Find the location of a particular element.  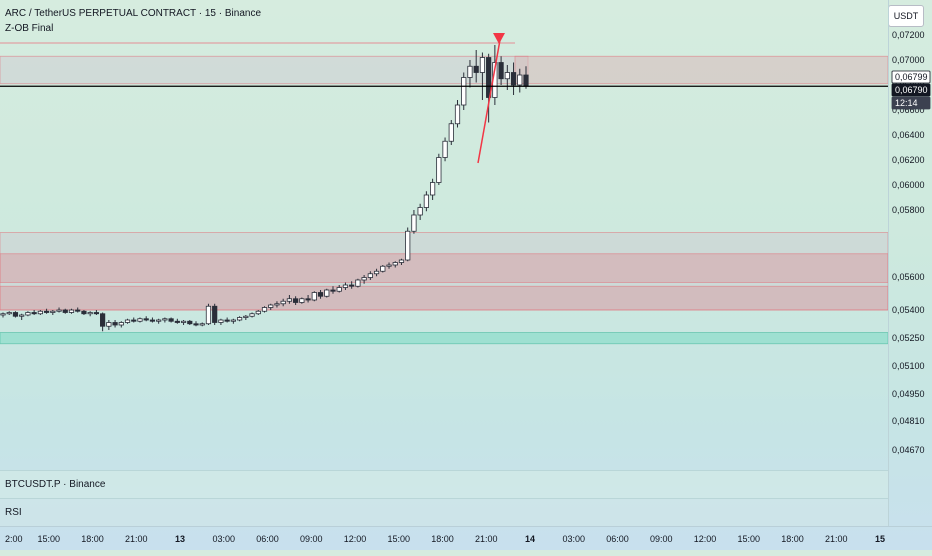

current-price-tag: 0,06790 is located at coordinates (911, 90).